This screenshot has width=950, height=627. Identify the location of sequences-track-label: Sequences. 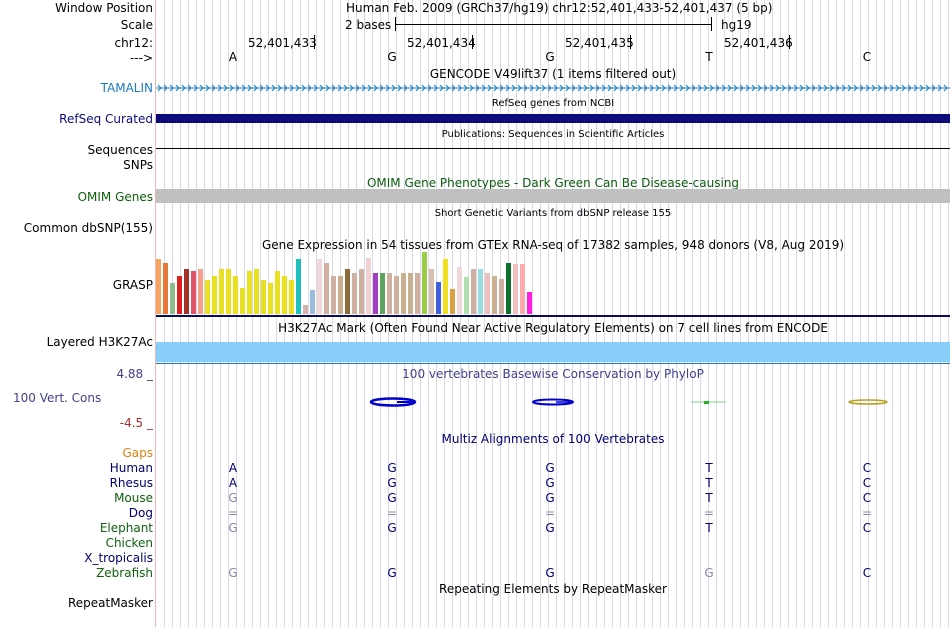
(120, 150).